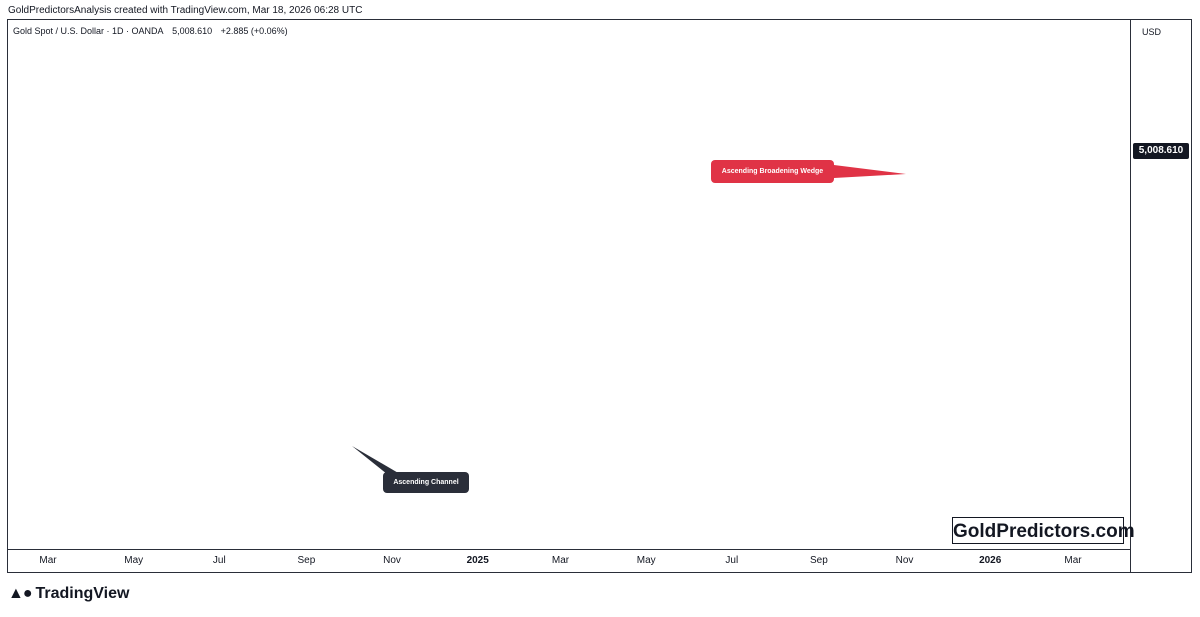 This screenshot has width=1200, height=617. What do you see at coordinates (82, 593) in the screenshot?
I see `tradingview-brand: TradingView` at bounding box center [82, 593].